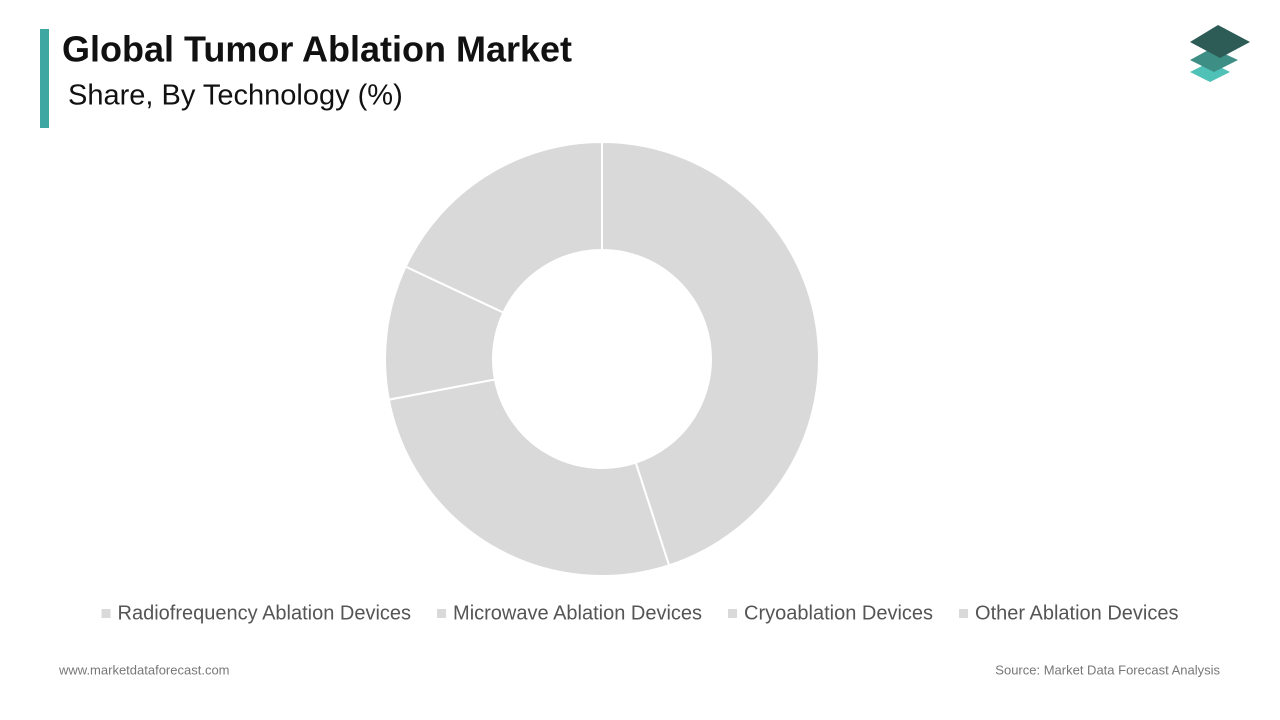  Describe the element at coordinates (577, 613) in the screenshot. I see `legend-label: Microwave Ablation Devices` at that location.